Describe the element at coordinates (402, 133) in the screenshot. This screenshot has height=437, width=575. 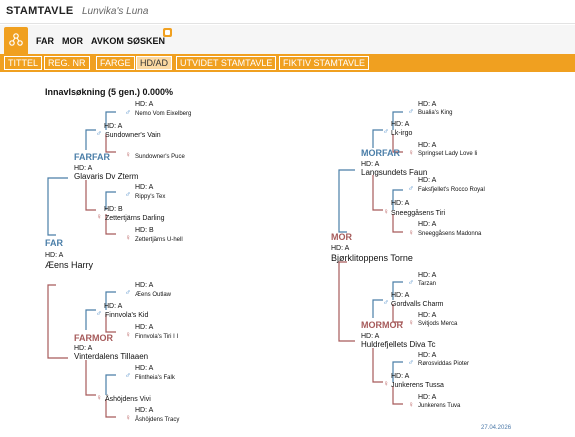
I see `dog-name-link: Lk-irgo` at that location.